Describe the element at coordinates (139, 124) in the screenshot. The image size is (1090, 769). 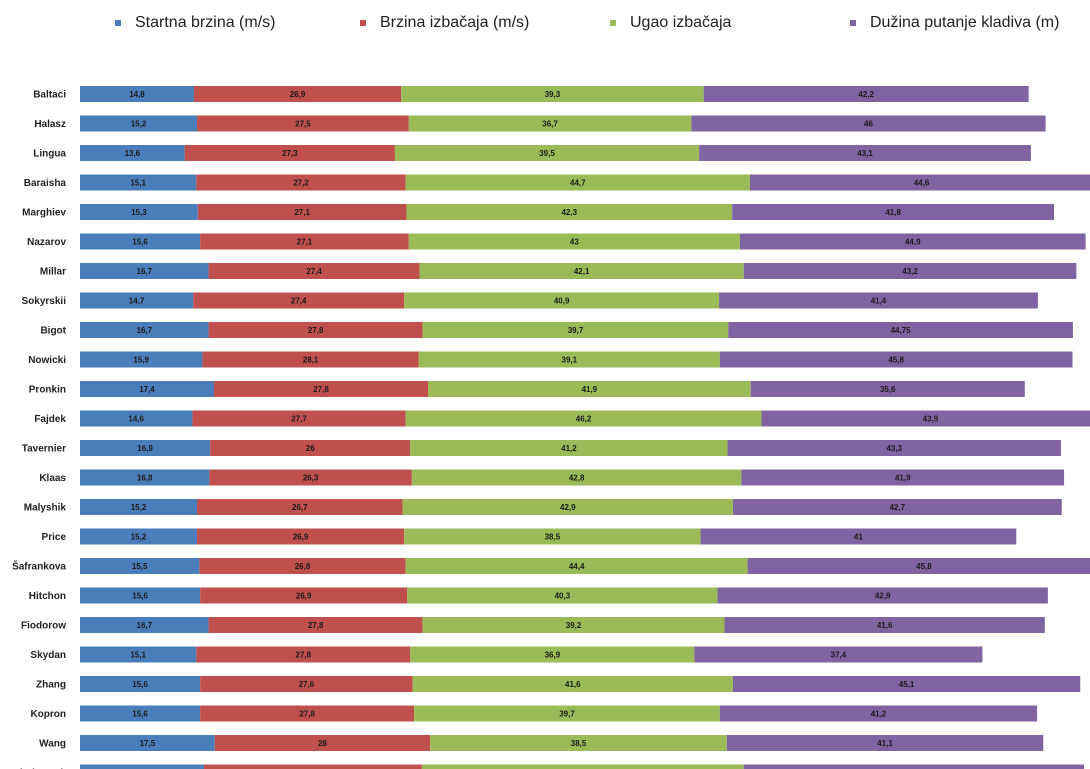
I see `data-label: 15,2` at that location.